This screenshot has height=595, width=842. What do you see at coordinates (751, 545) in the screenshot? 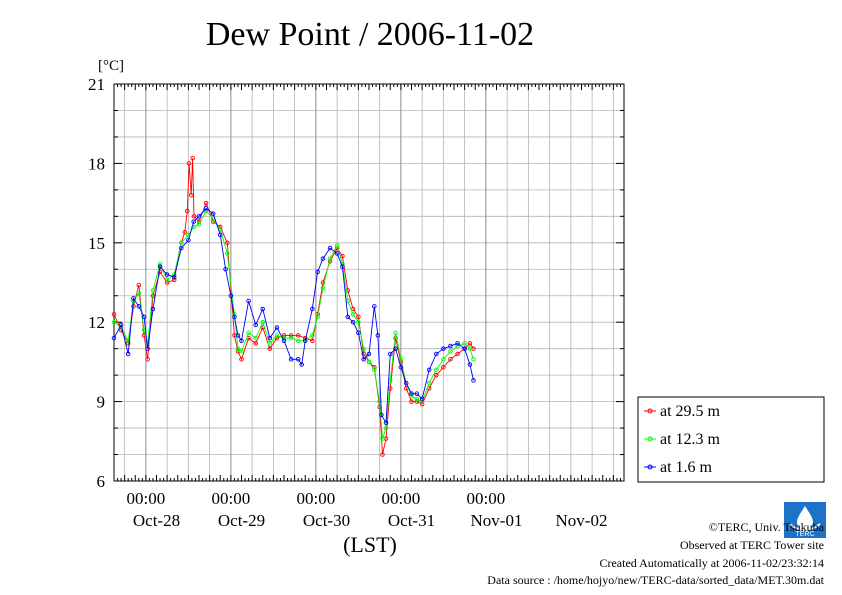
I see `observed-text: Observed at TERC Tower site` at bounding box center [751, 545].